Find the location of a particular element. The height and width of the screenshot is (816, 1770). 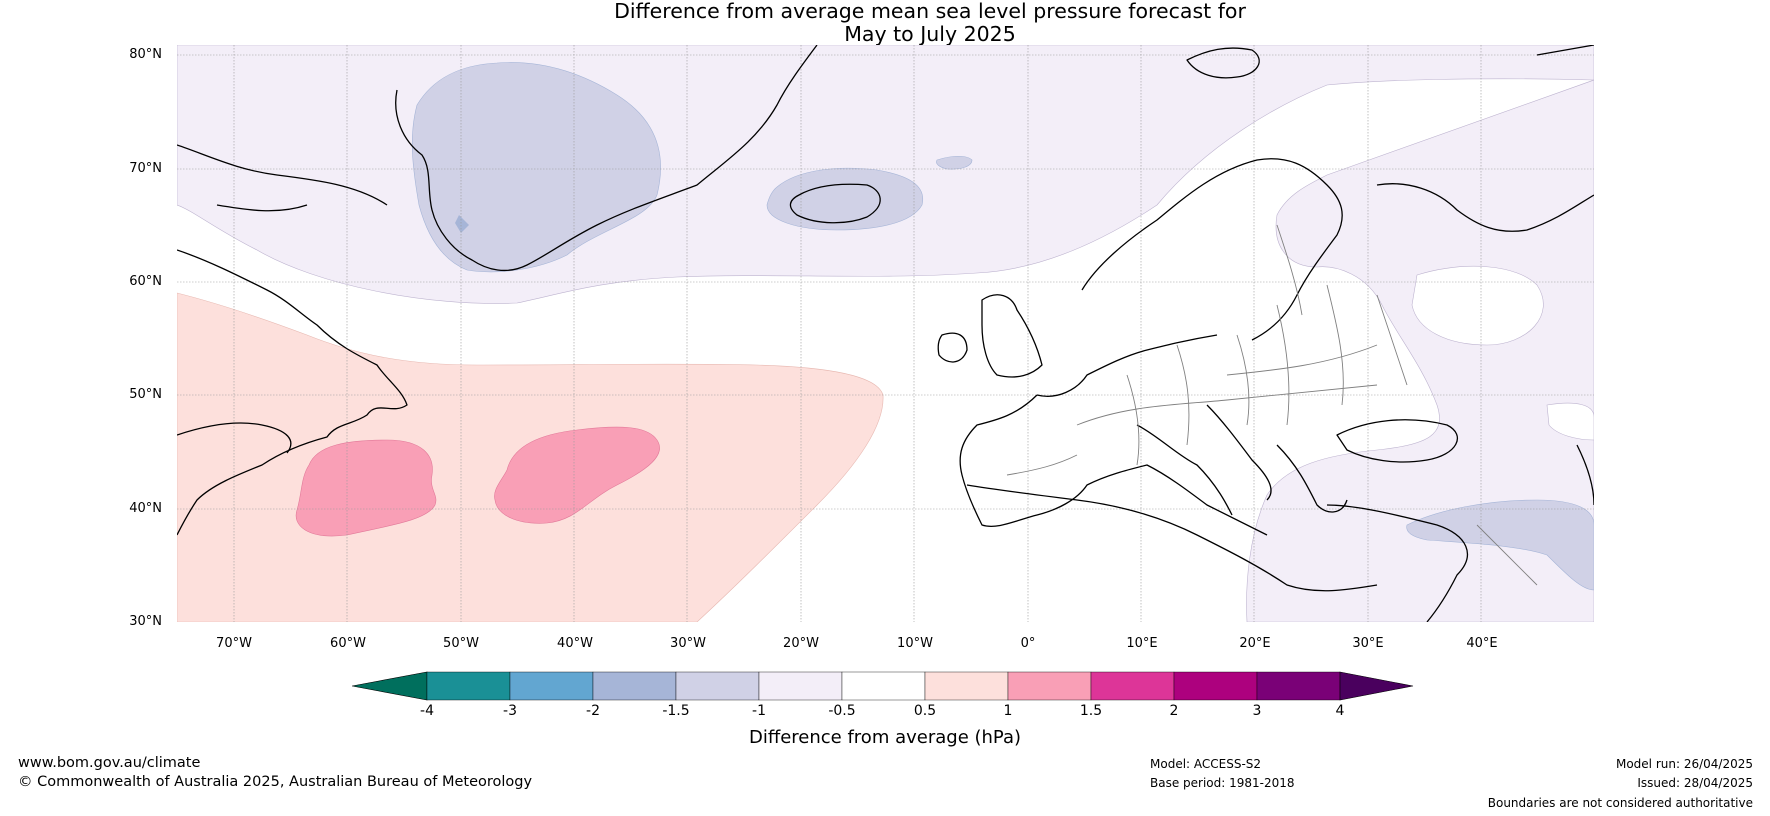

colorbar-tick-label: -0.5 is located at coordinates (842, 711).